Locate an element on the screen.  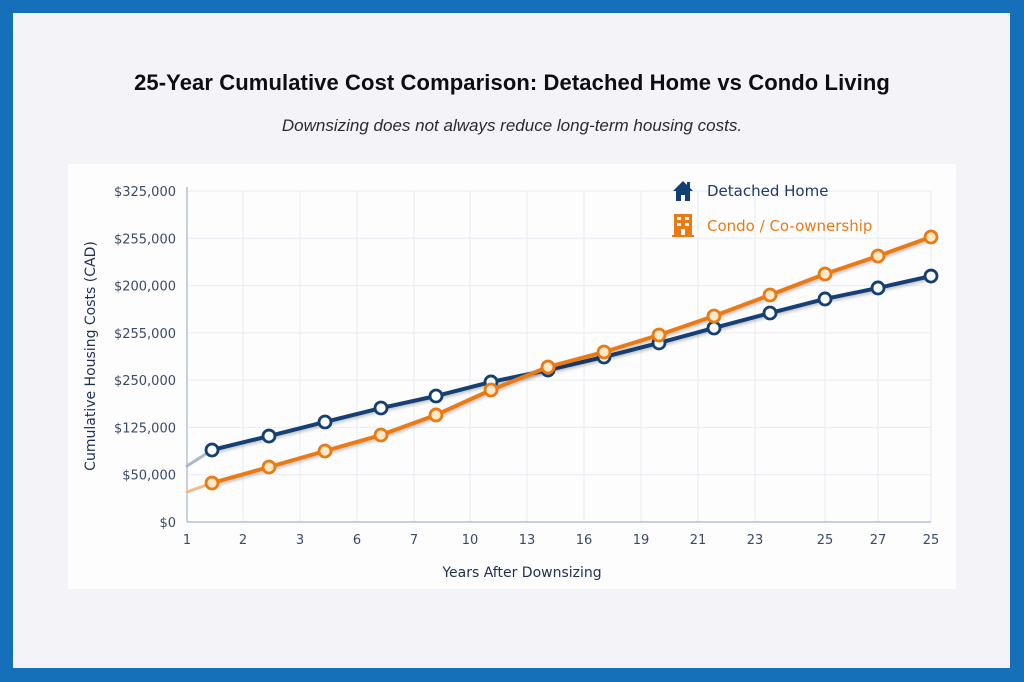
y-tick-label: $125,000 is located at coordinates (145, 428).